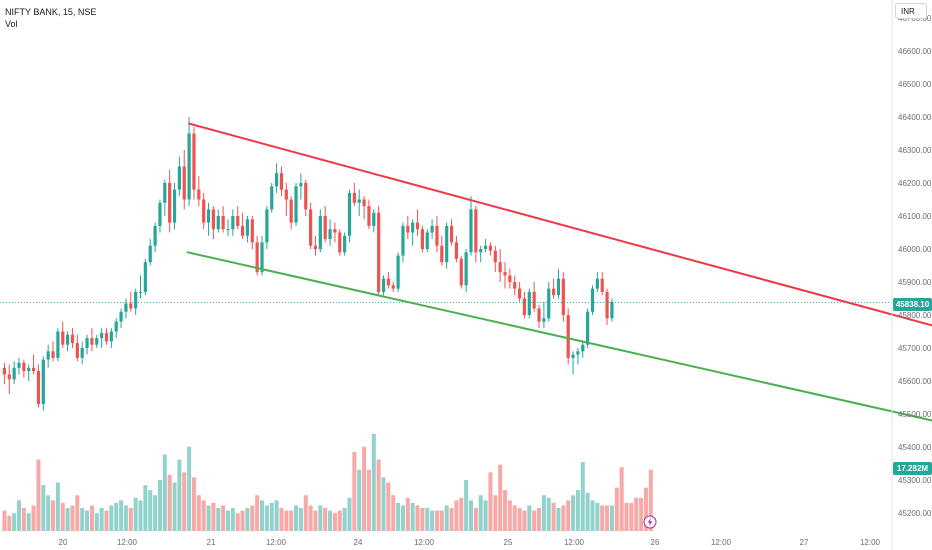  What do you see at coordinates (912, 304) in the screenshot?
I see `last-price-tag: 45838.10` at bounding box center [912, 304].